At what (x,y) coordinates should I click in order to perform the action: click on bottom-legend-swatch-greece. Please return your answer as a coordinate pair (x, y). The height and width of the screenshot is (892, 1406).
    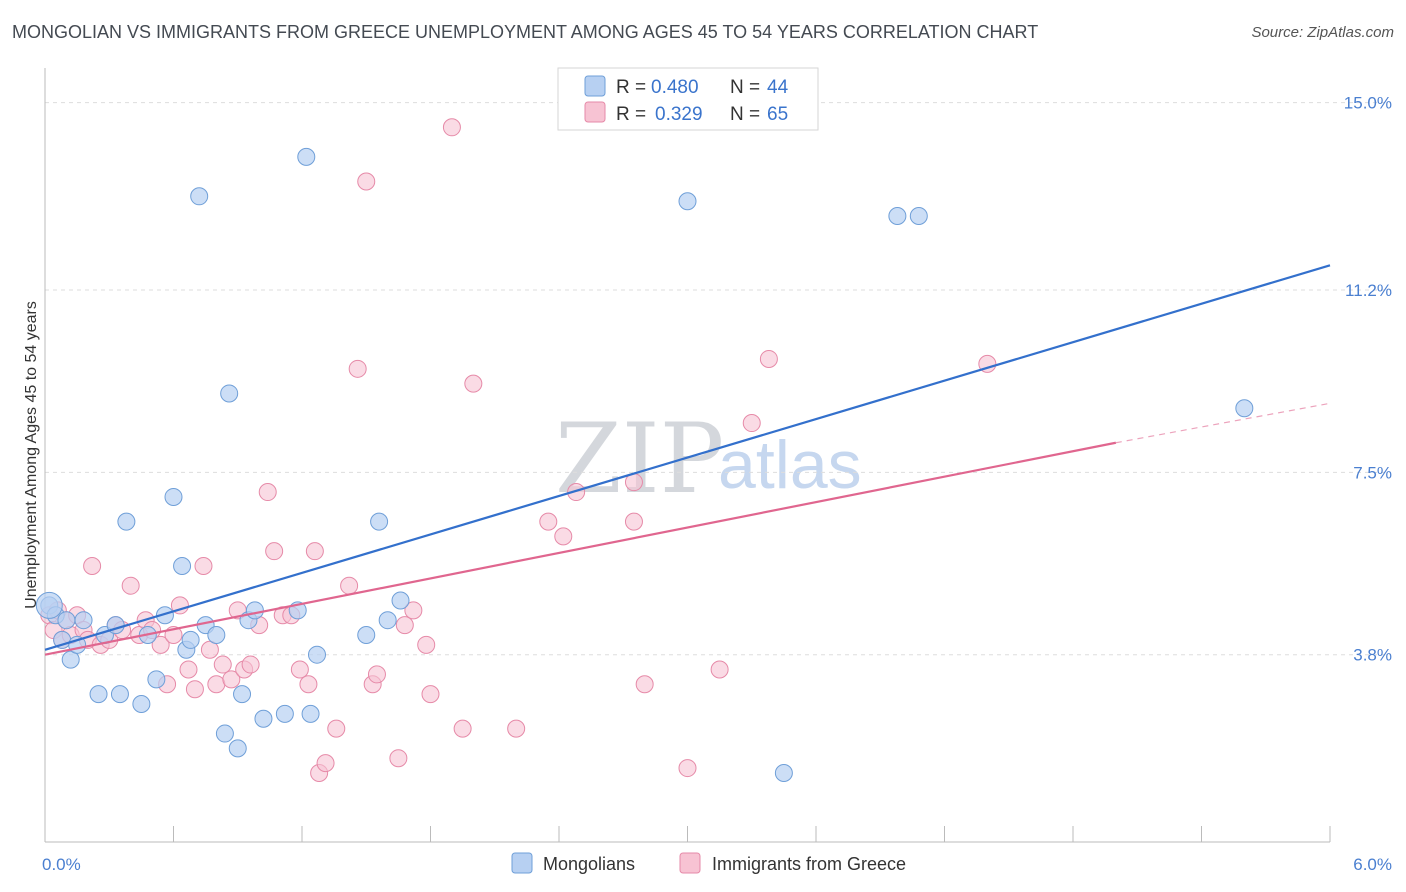
    Looking at the image, I should click on (690, 863).